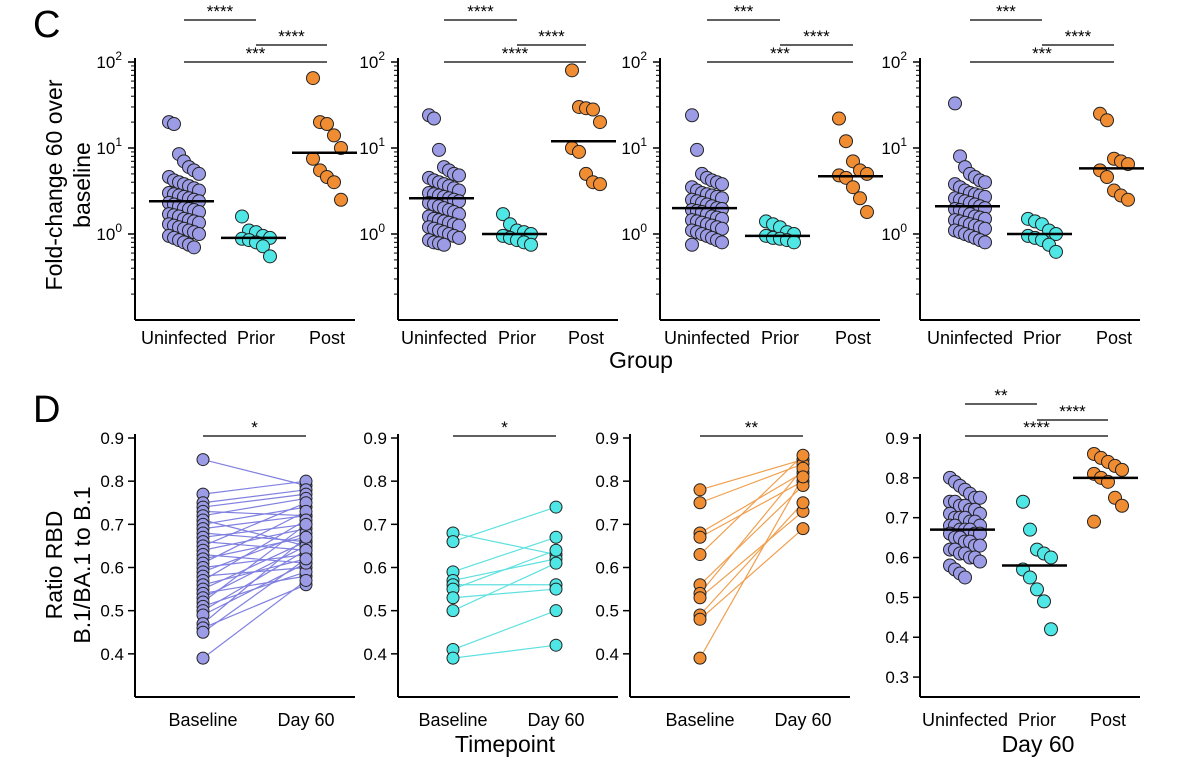  Describe the element at coordinates (254, 427) in the screenshot. I see `significance-label: *` at that location.